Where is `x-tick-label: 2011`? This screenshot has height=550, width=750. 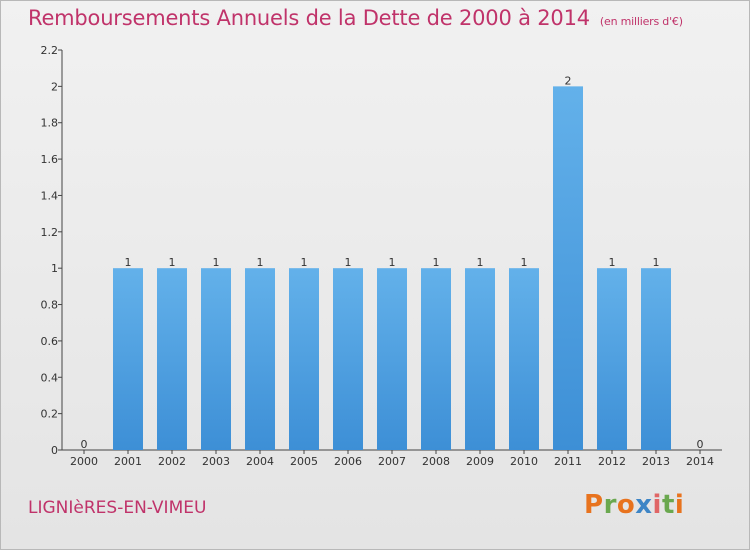 x-tick-label: 2011 is located at coordinates (568, 461).